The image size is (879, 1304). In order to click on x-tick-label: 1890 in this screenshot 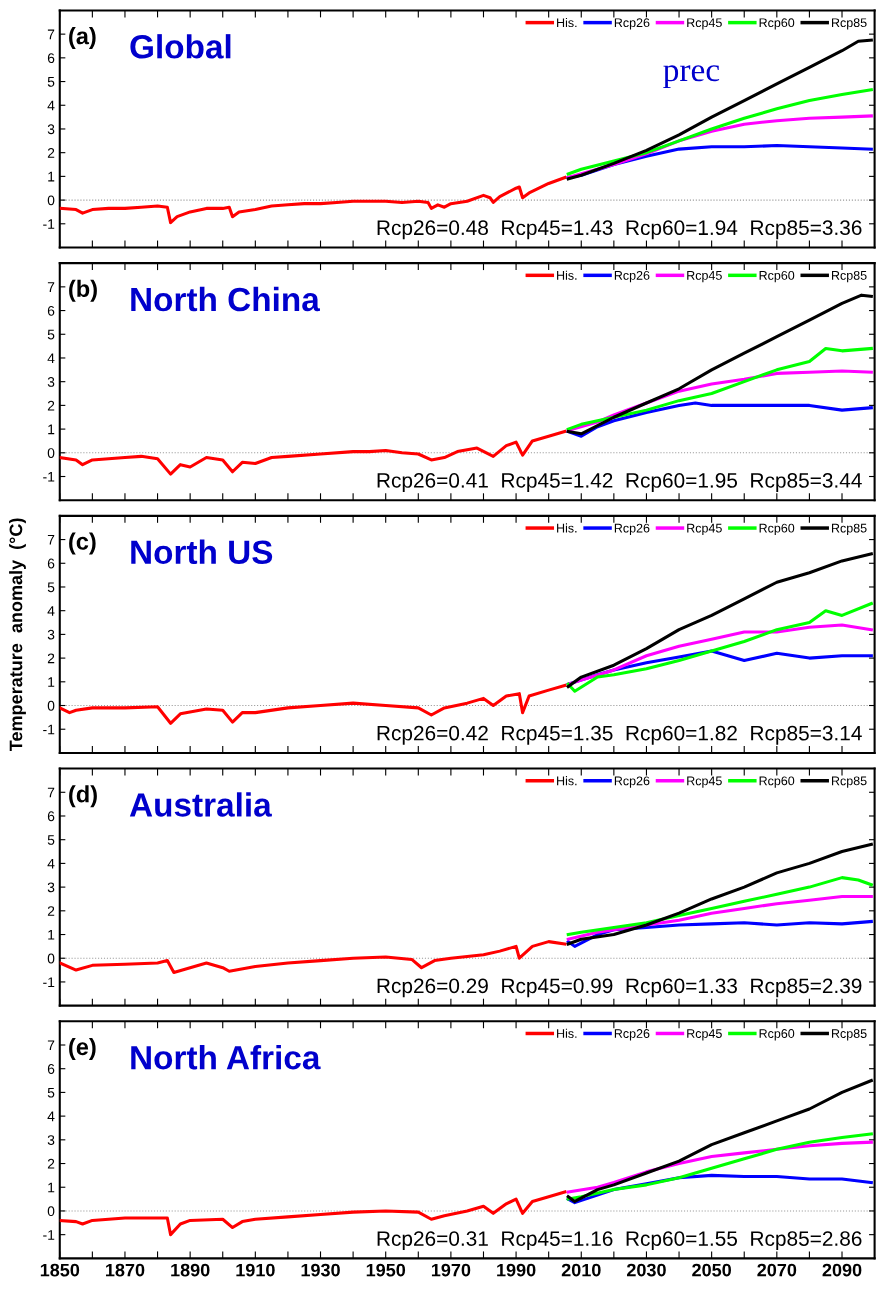, I will do `click(190, 1270)`.